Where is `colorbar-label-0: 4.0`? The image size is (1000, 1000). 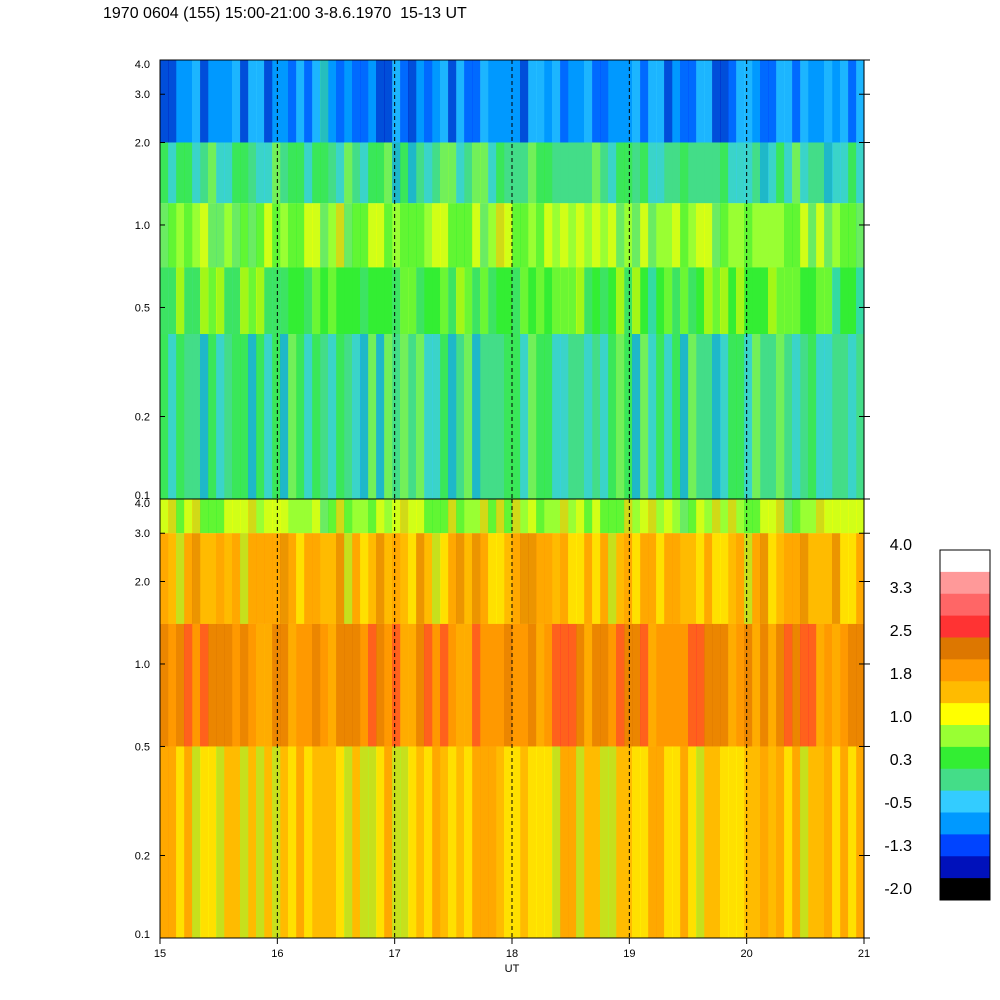
colorbar-label-0: 4.0 is located at coordinates (901, 545).